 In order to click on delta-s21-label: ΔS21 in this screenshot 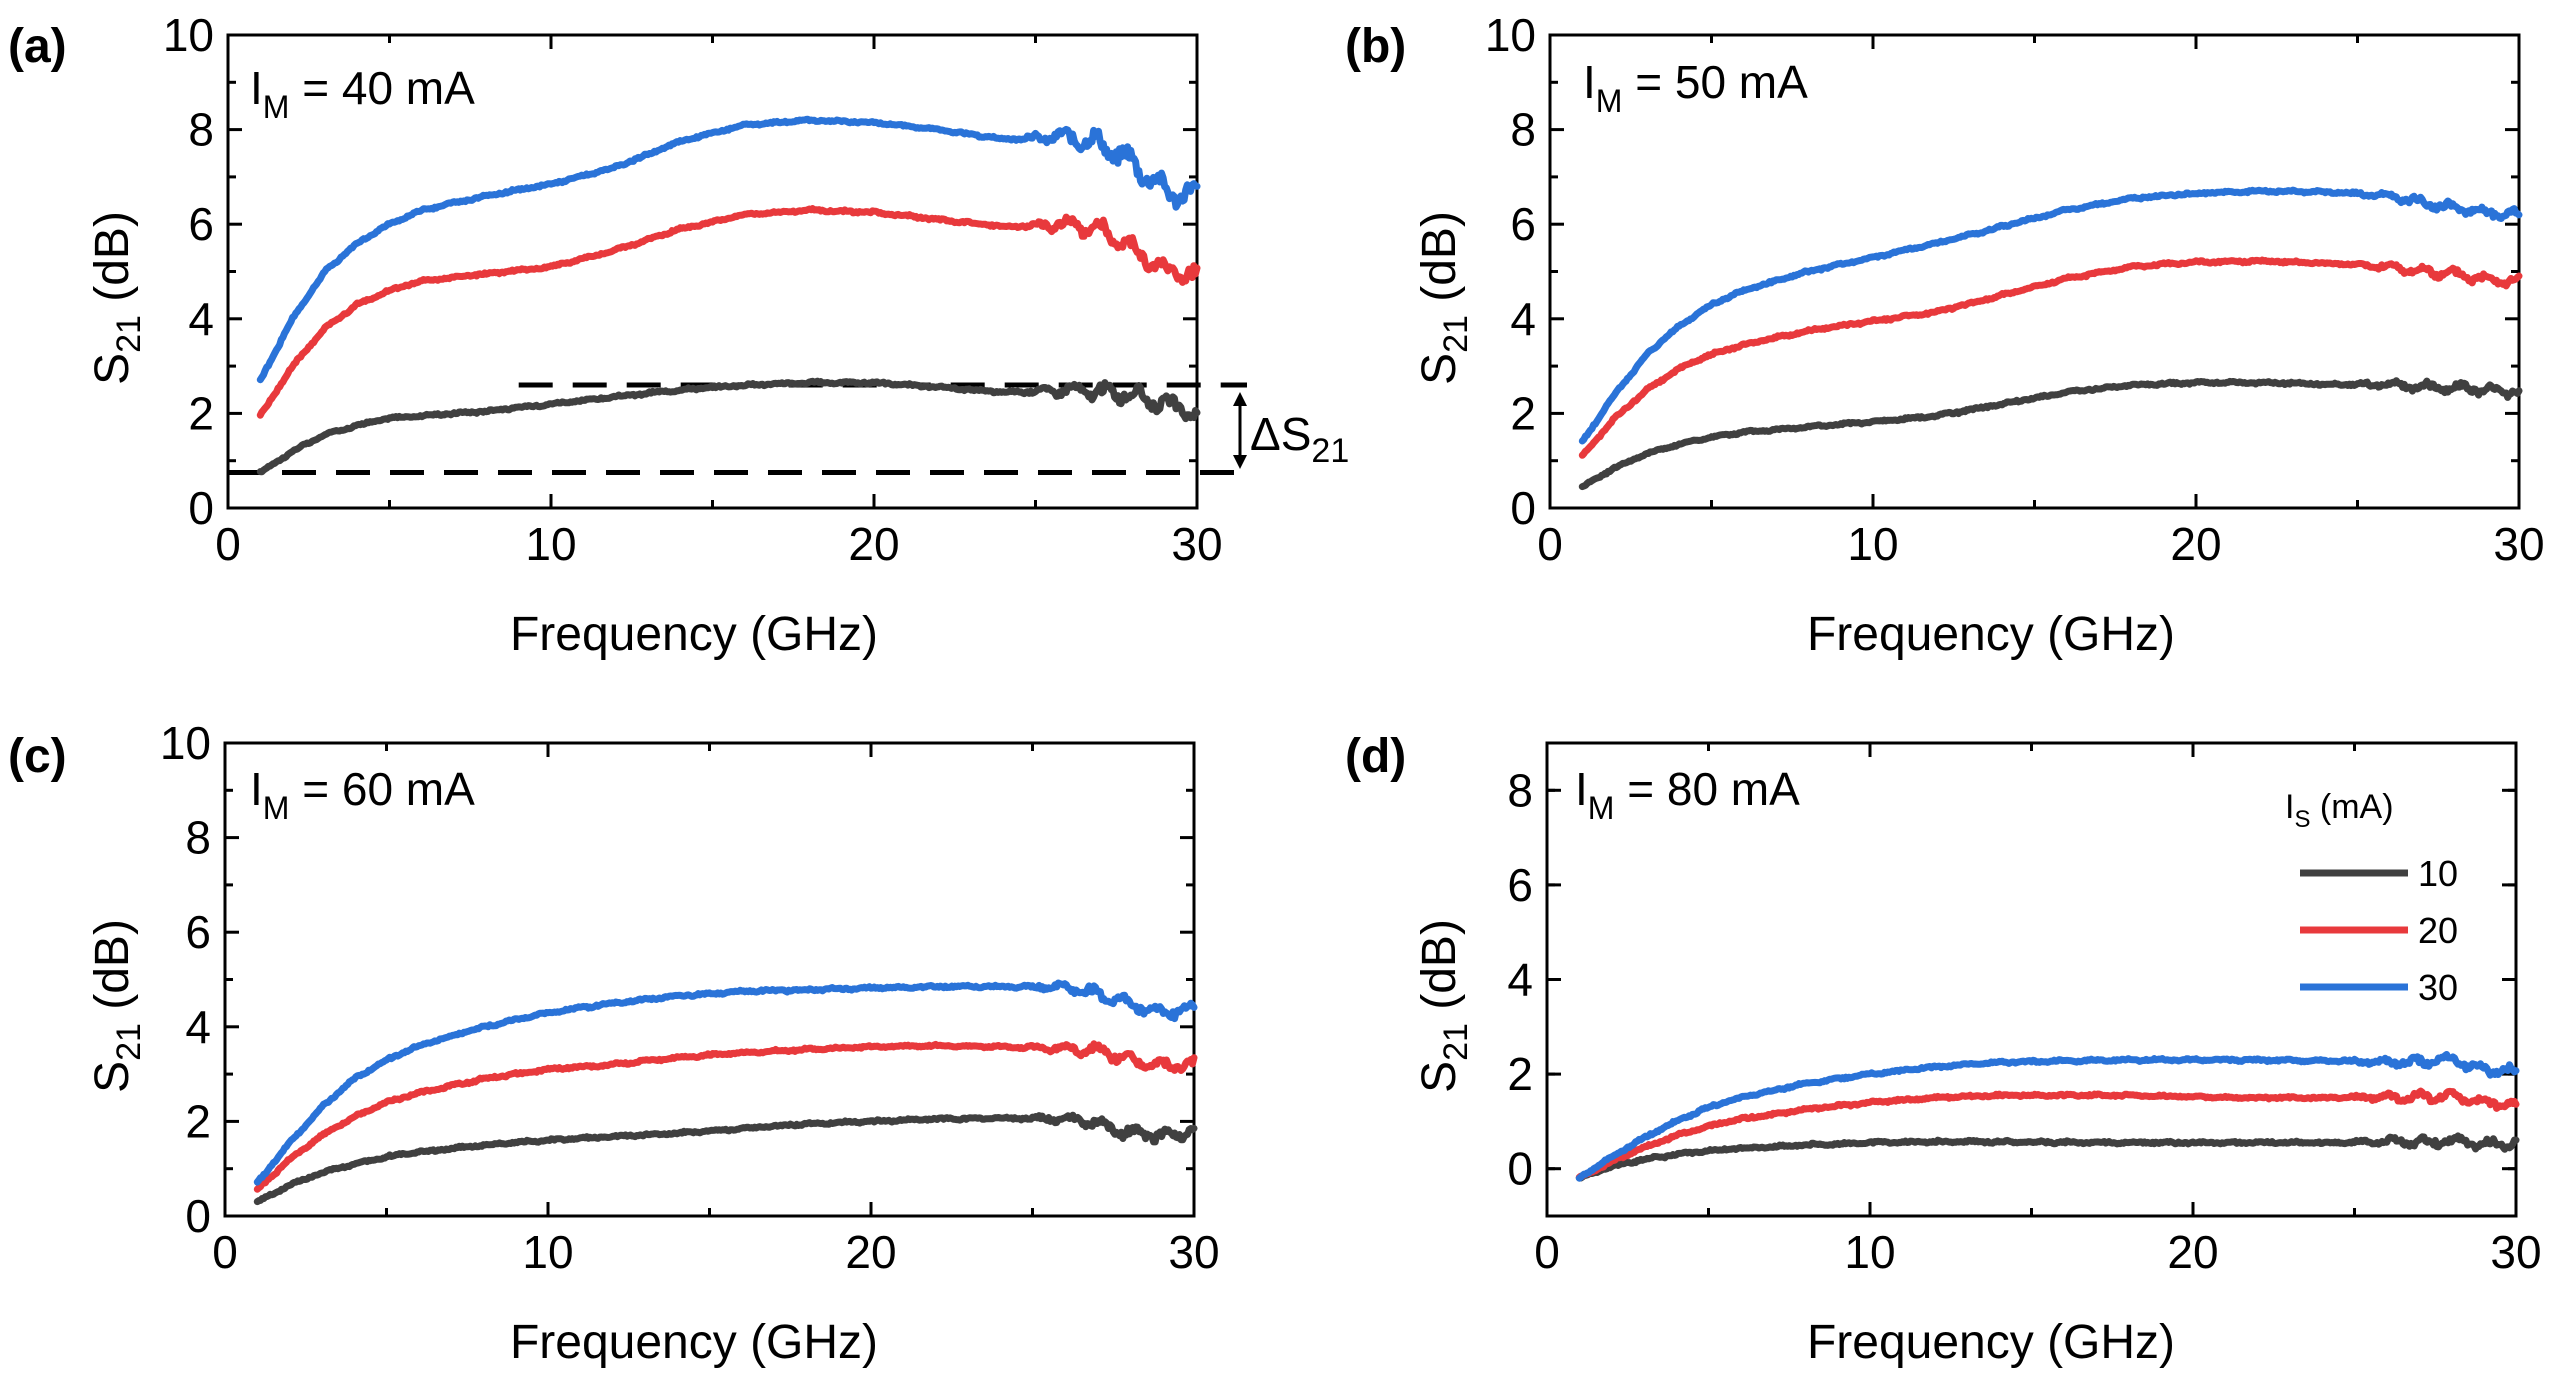, I will do `click(1299, 439)`.